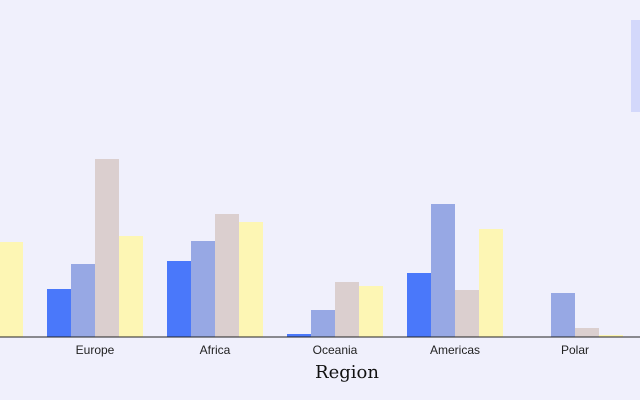 The height and width of the screenshot is (400, 640). What do you see at coordinates (575, 350) in the screenshot?
I see `x-tick-label: Polar` at bounding box center [575, 350].